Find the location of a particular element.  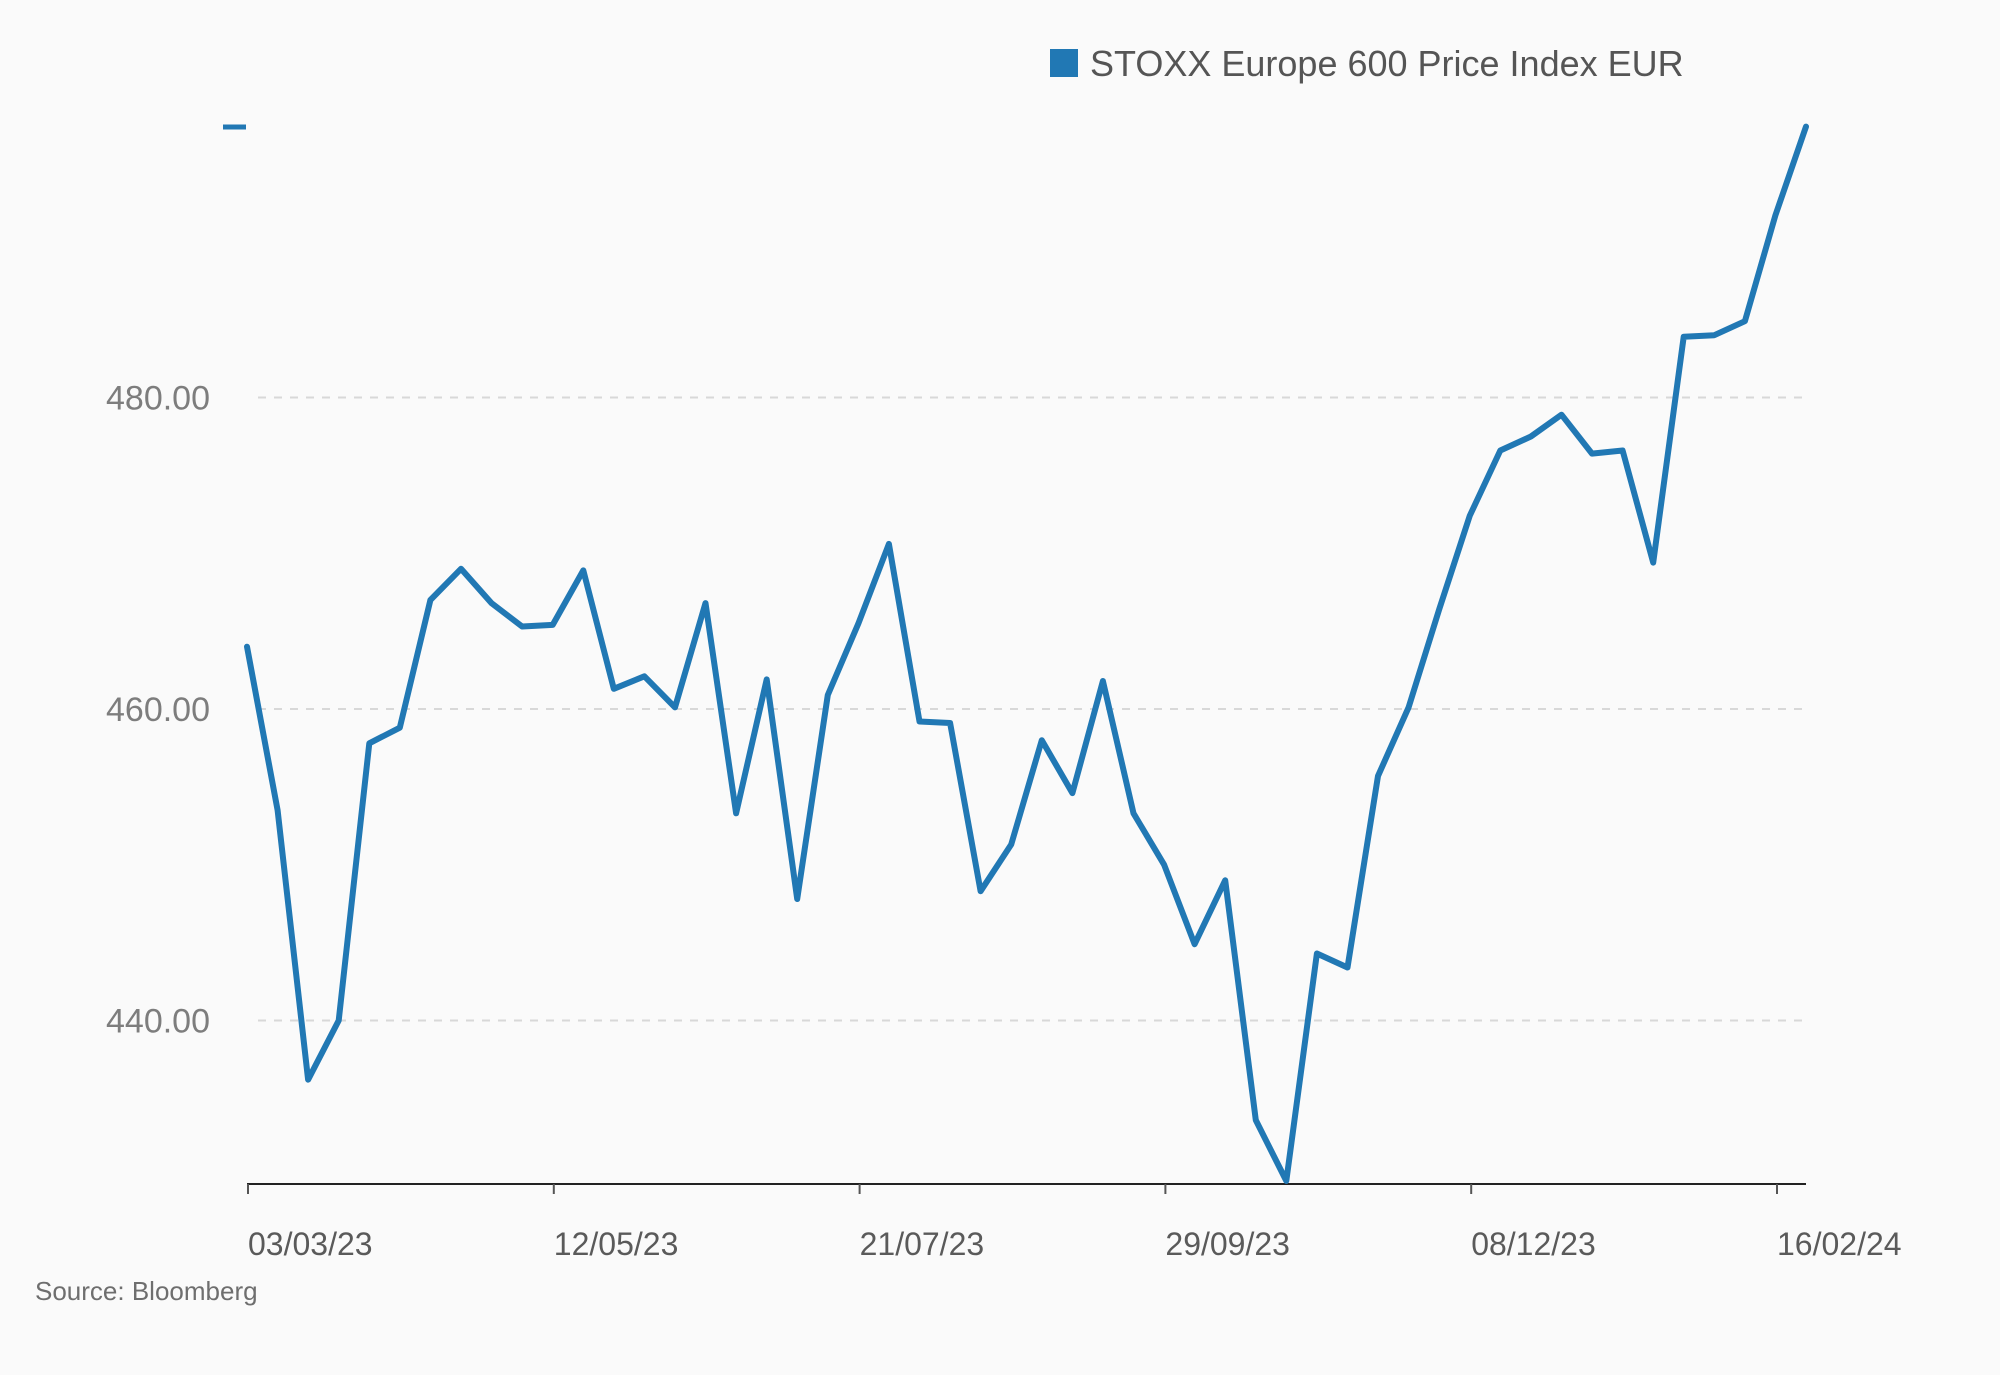

legend: STOXX Europe 600 Price Index EUR is located at coordinates (1367, 63).